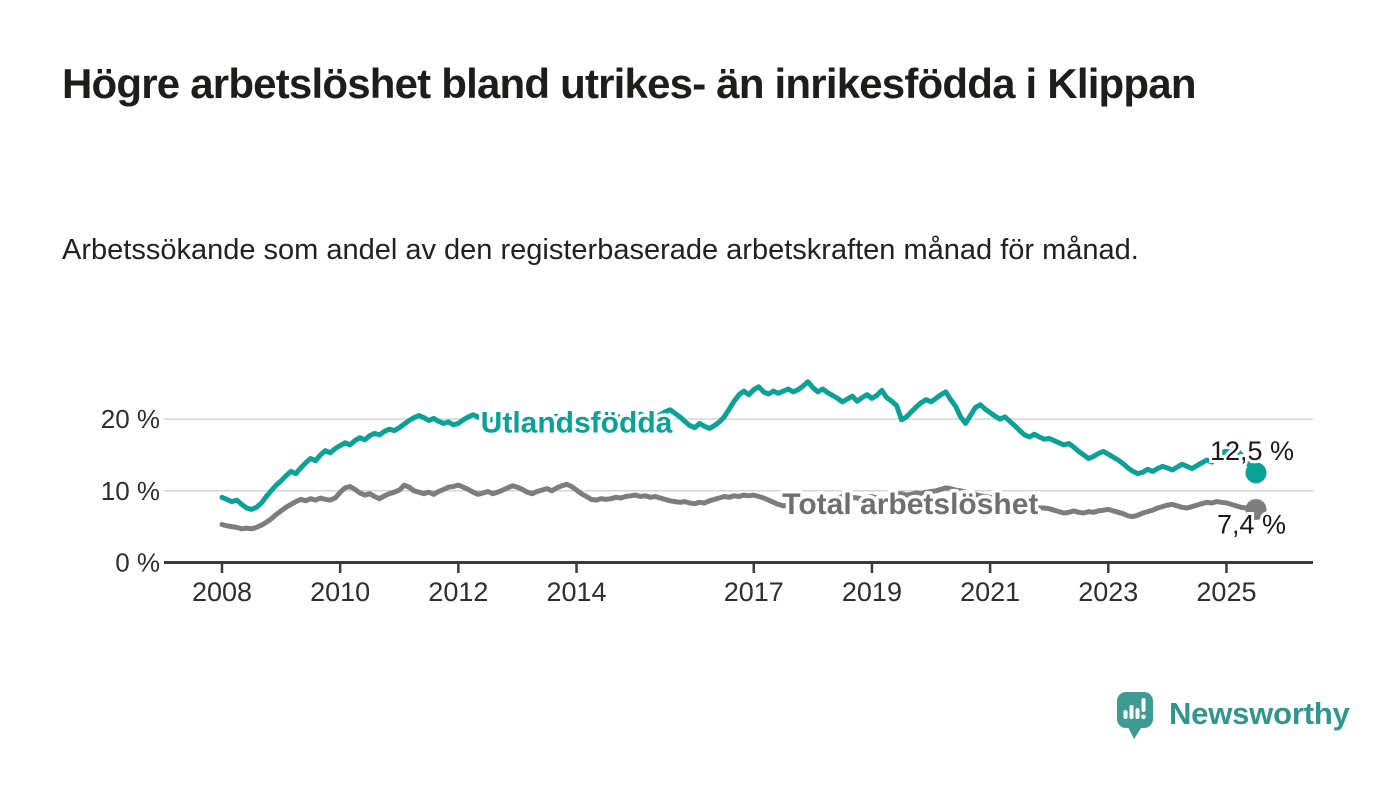 The height and width of the screenshot is (794, 1400). Describe the element at coordinates (1251, 524) in the screenshot. I see `end-value-label-total: 7,4 %` at that location.